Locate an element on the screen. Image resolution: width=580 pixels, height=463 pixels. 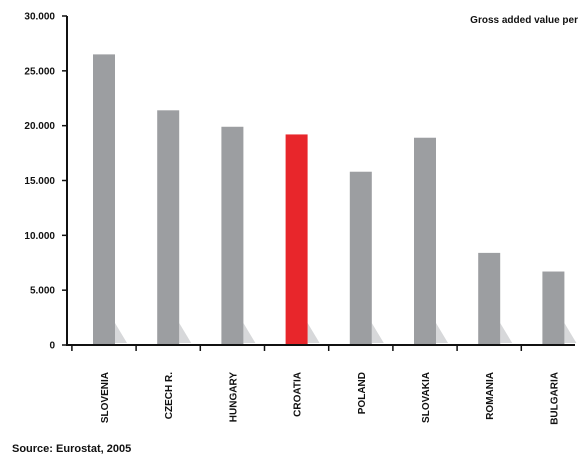
x-ticks-group is located at coordinates (297, 348).